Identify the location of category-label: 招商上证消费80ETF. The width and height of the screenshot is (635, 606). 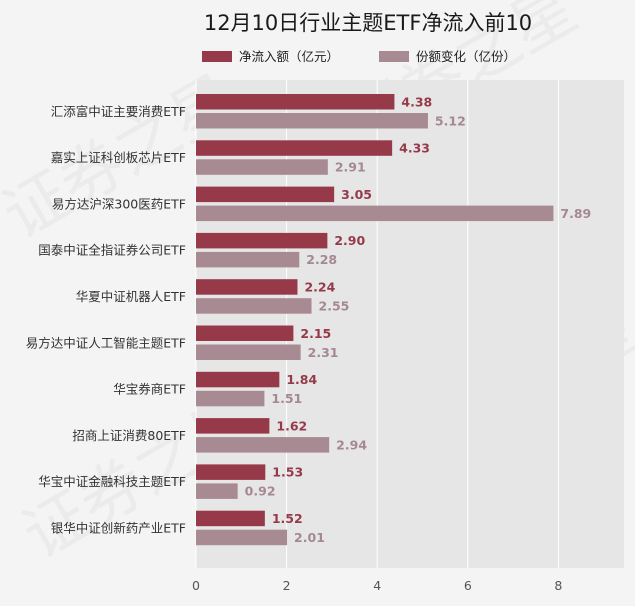
(129, 435).